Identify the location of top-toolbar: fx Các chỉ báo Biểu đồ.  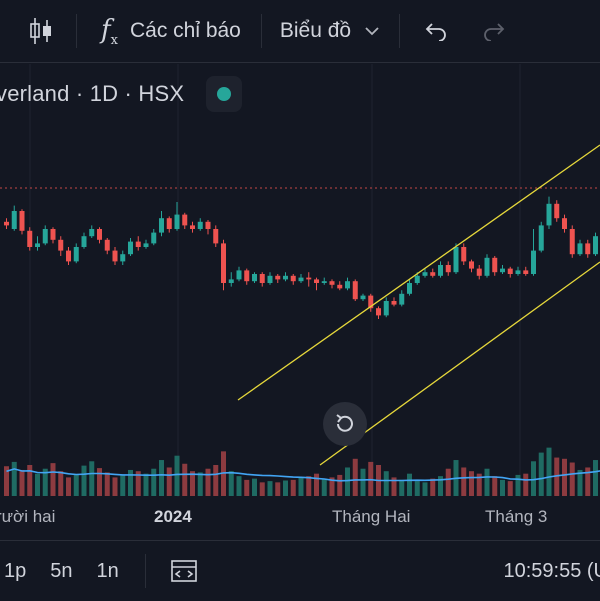
(300, 31).